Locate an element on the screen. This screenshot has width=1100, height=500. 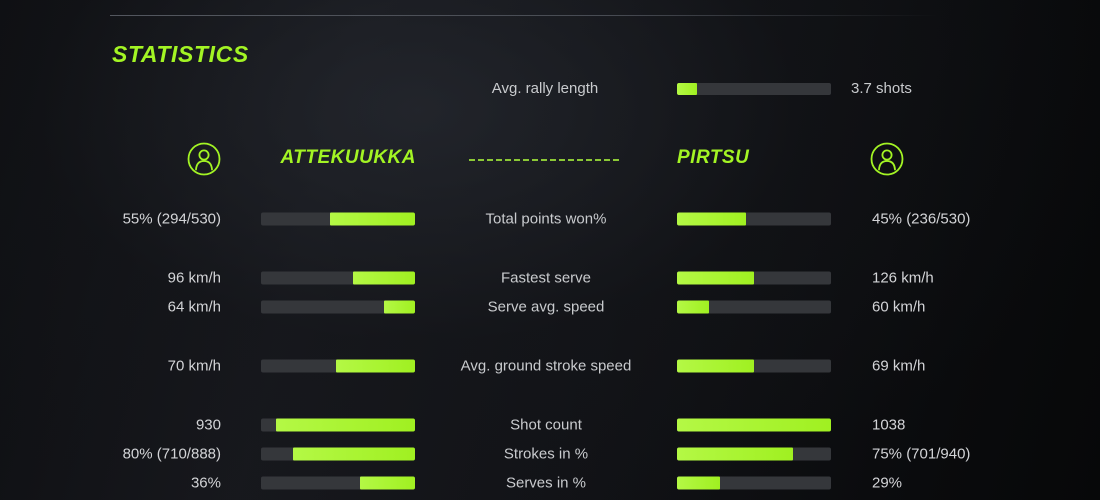
left-player-value: 96 km/h is located at coordinates (194, 277).